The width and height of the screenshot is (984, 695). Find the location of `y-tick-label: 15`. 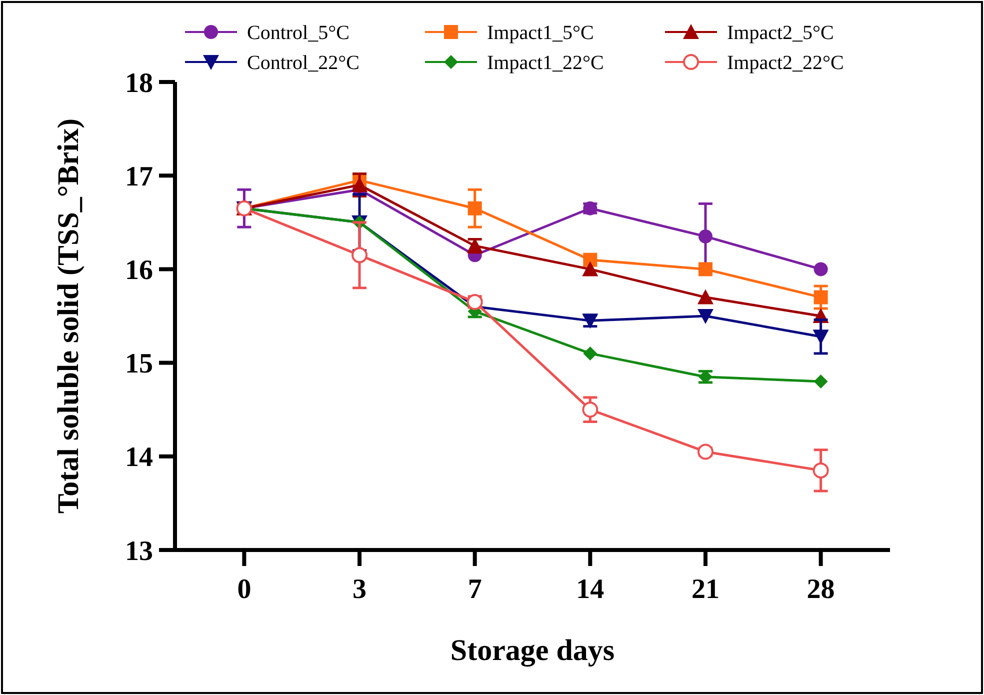

y-tick-label: 15 is located at coordinates (139, 364).